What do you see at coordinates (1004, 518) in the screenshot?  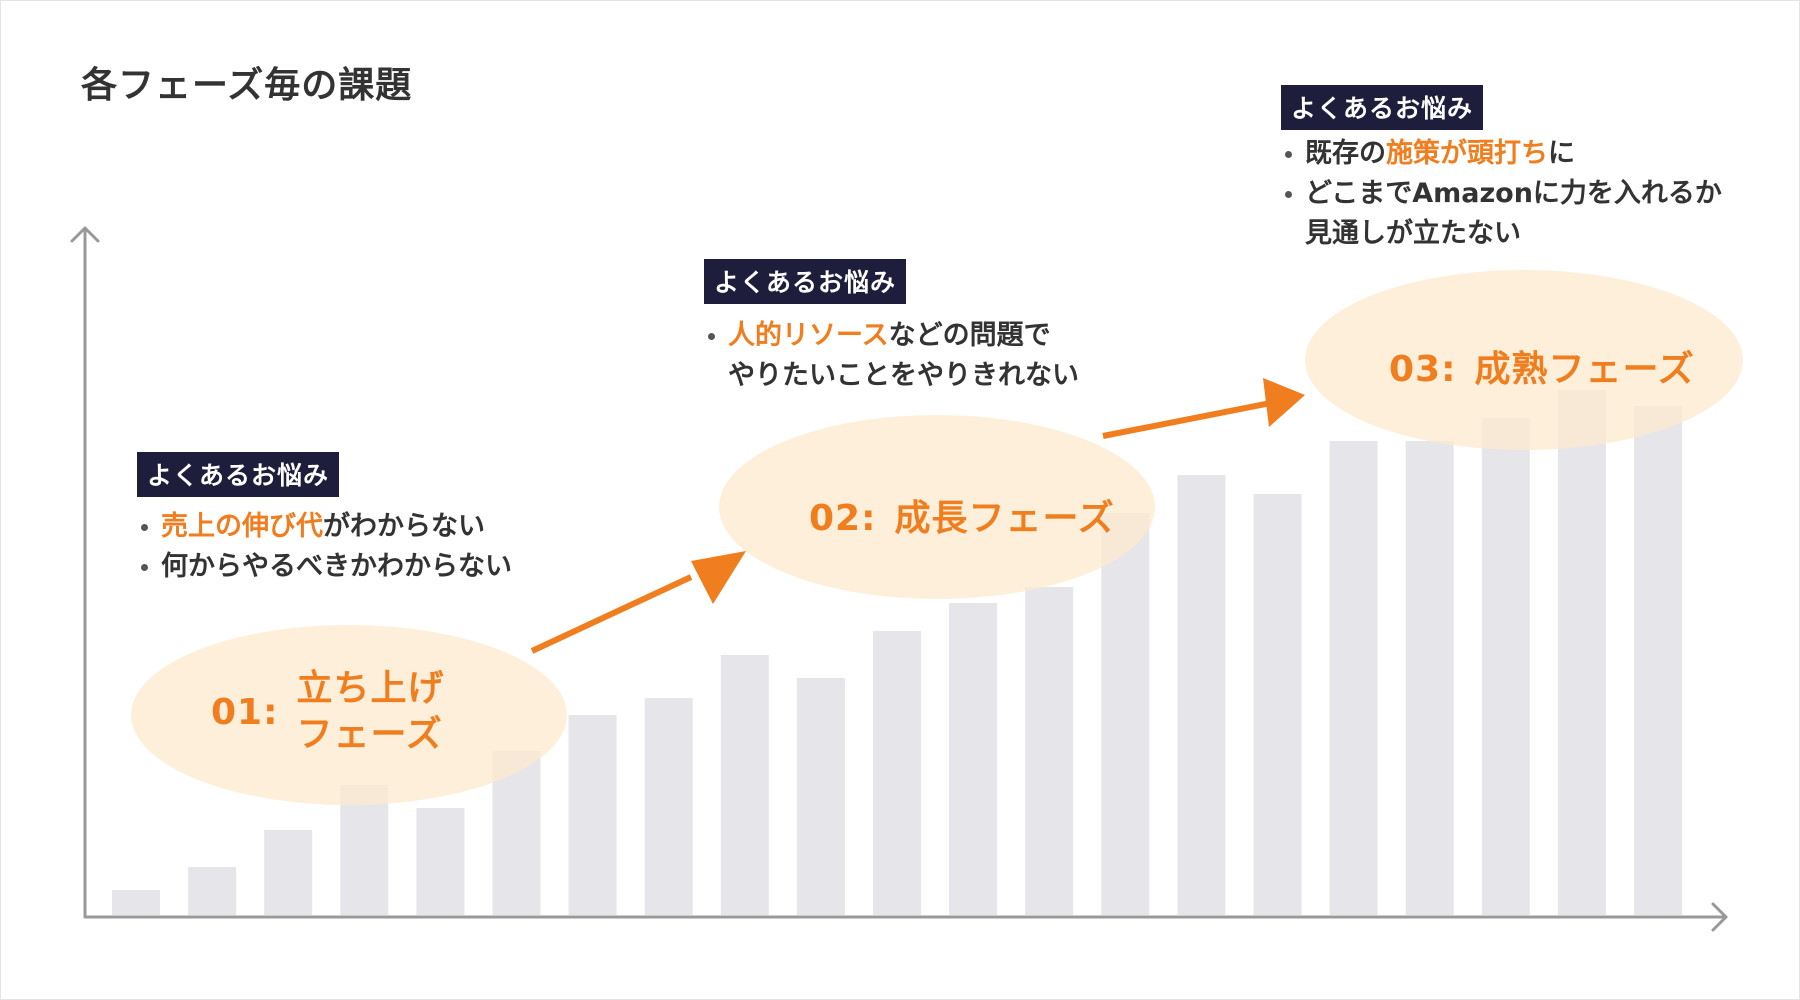 I see `phase-name-line: 成長フェーズ` at bounding box center [1004, 518].